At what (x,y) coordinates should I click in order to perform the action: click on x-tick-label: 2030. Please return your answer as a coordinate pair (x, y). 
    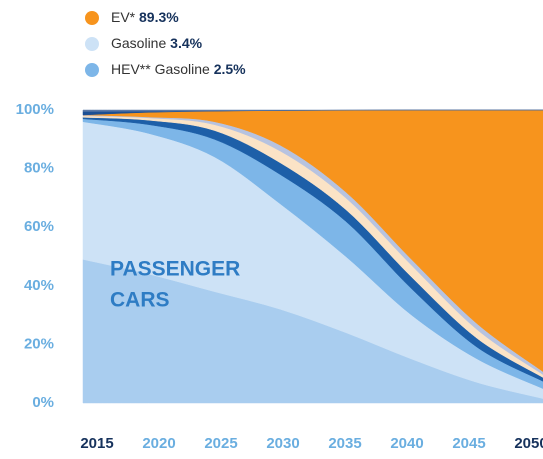
    Looking at the image, I should click on (282, 443).